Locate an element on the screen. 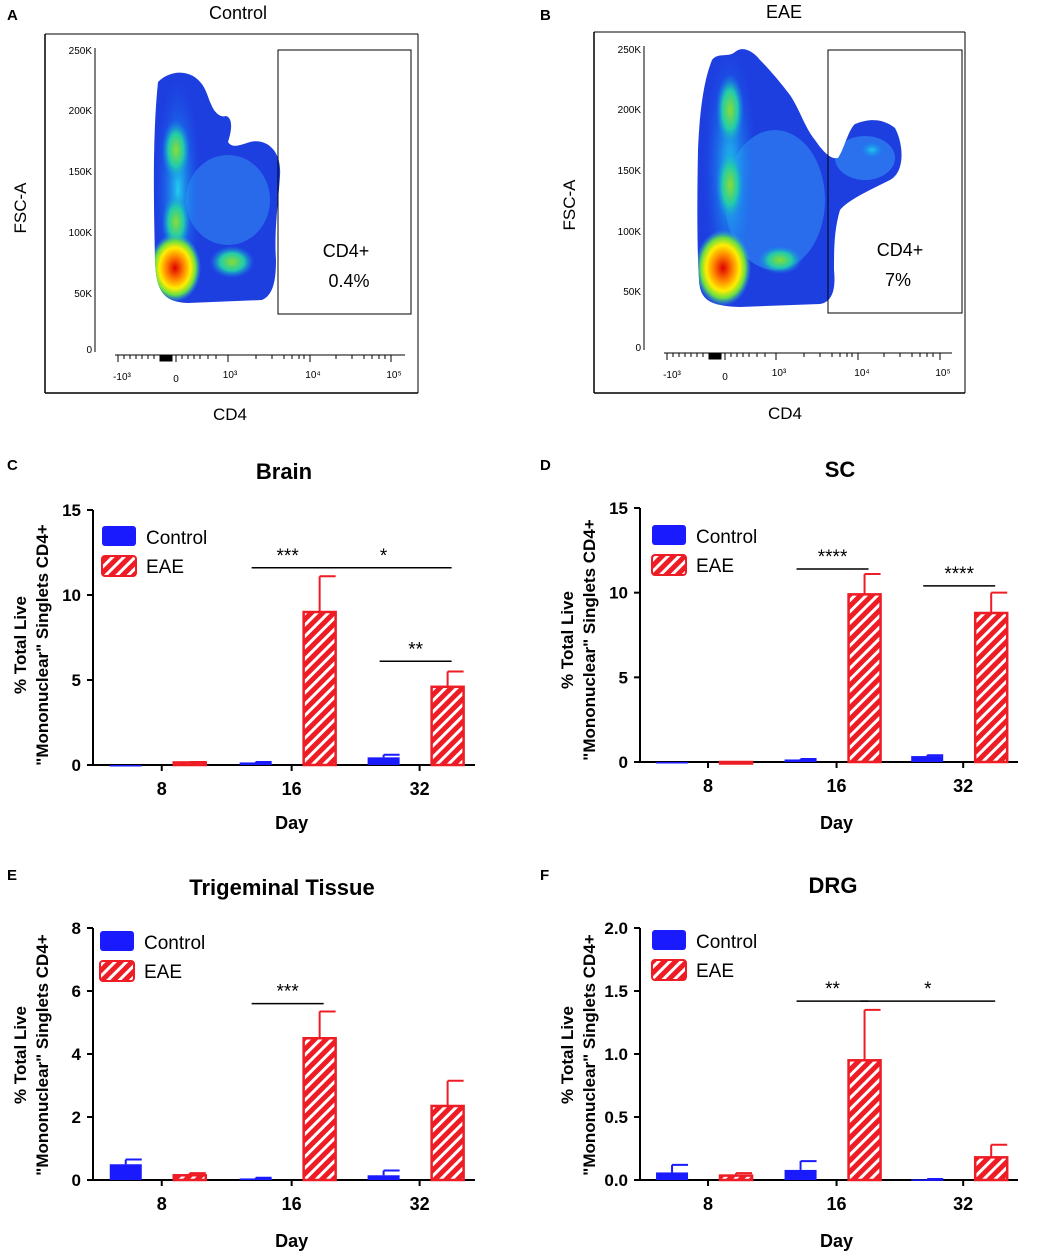 The width and height of the screenshot is (1037, 1257). significance-label: *** is located at coordinates (288, 992).